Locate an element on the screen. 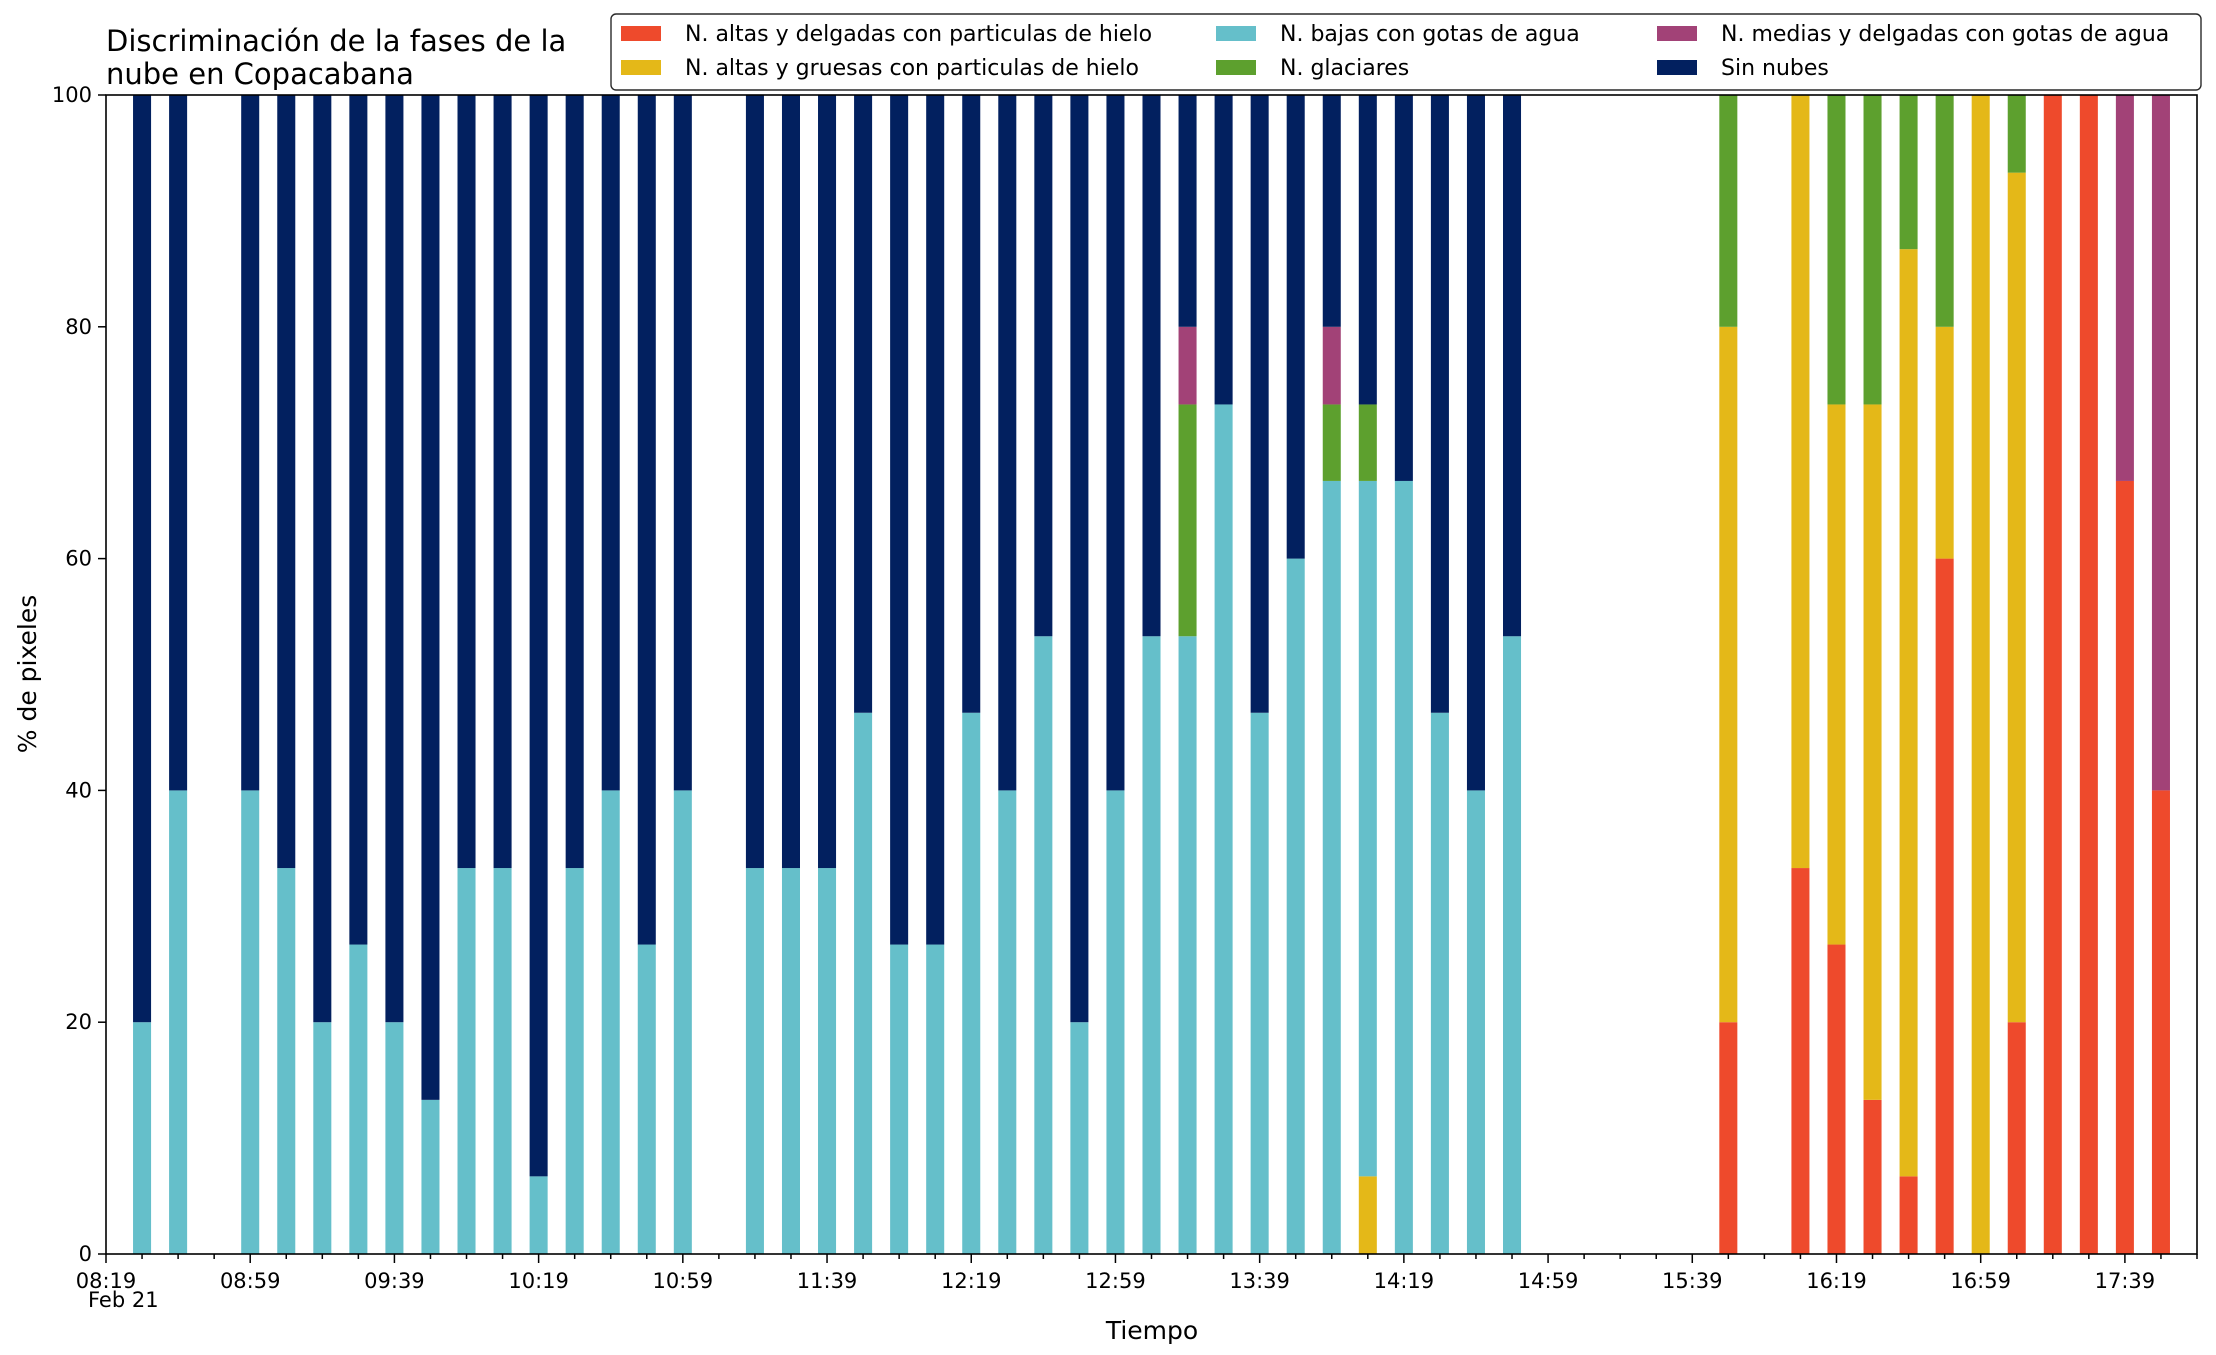  bar-segment-s5-t28 is located at coordinates (1223, 250).